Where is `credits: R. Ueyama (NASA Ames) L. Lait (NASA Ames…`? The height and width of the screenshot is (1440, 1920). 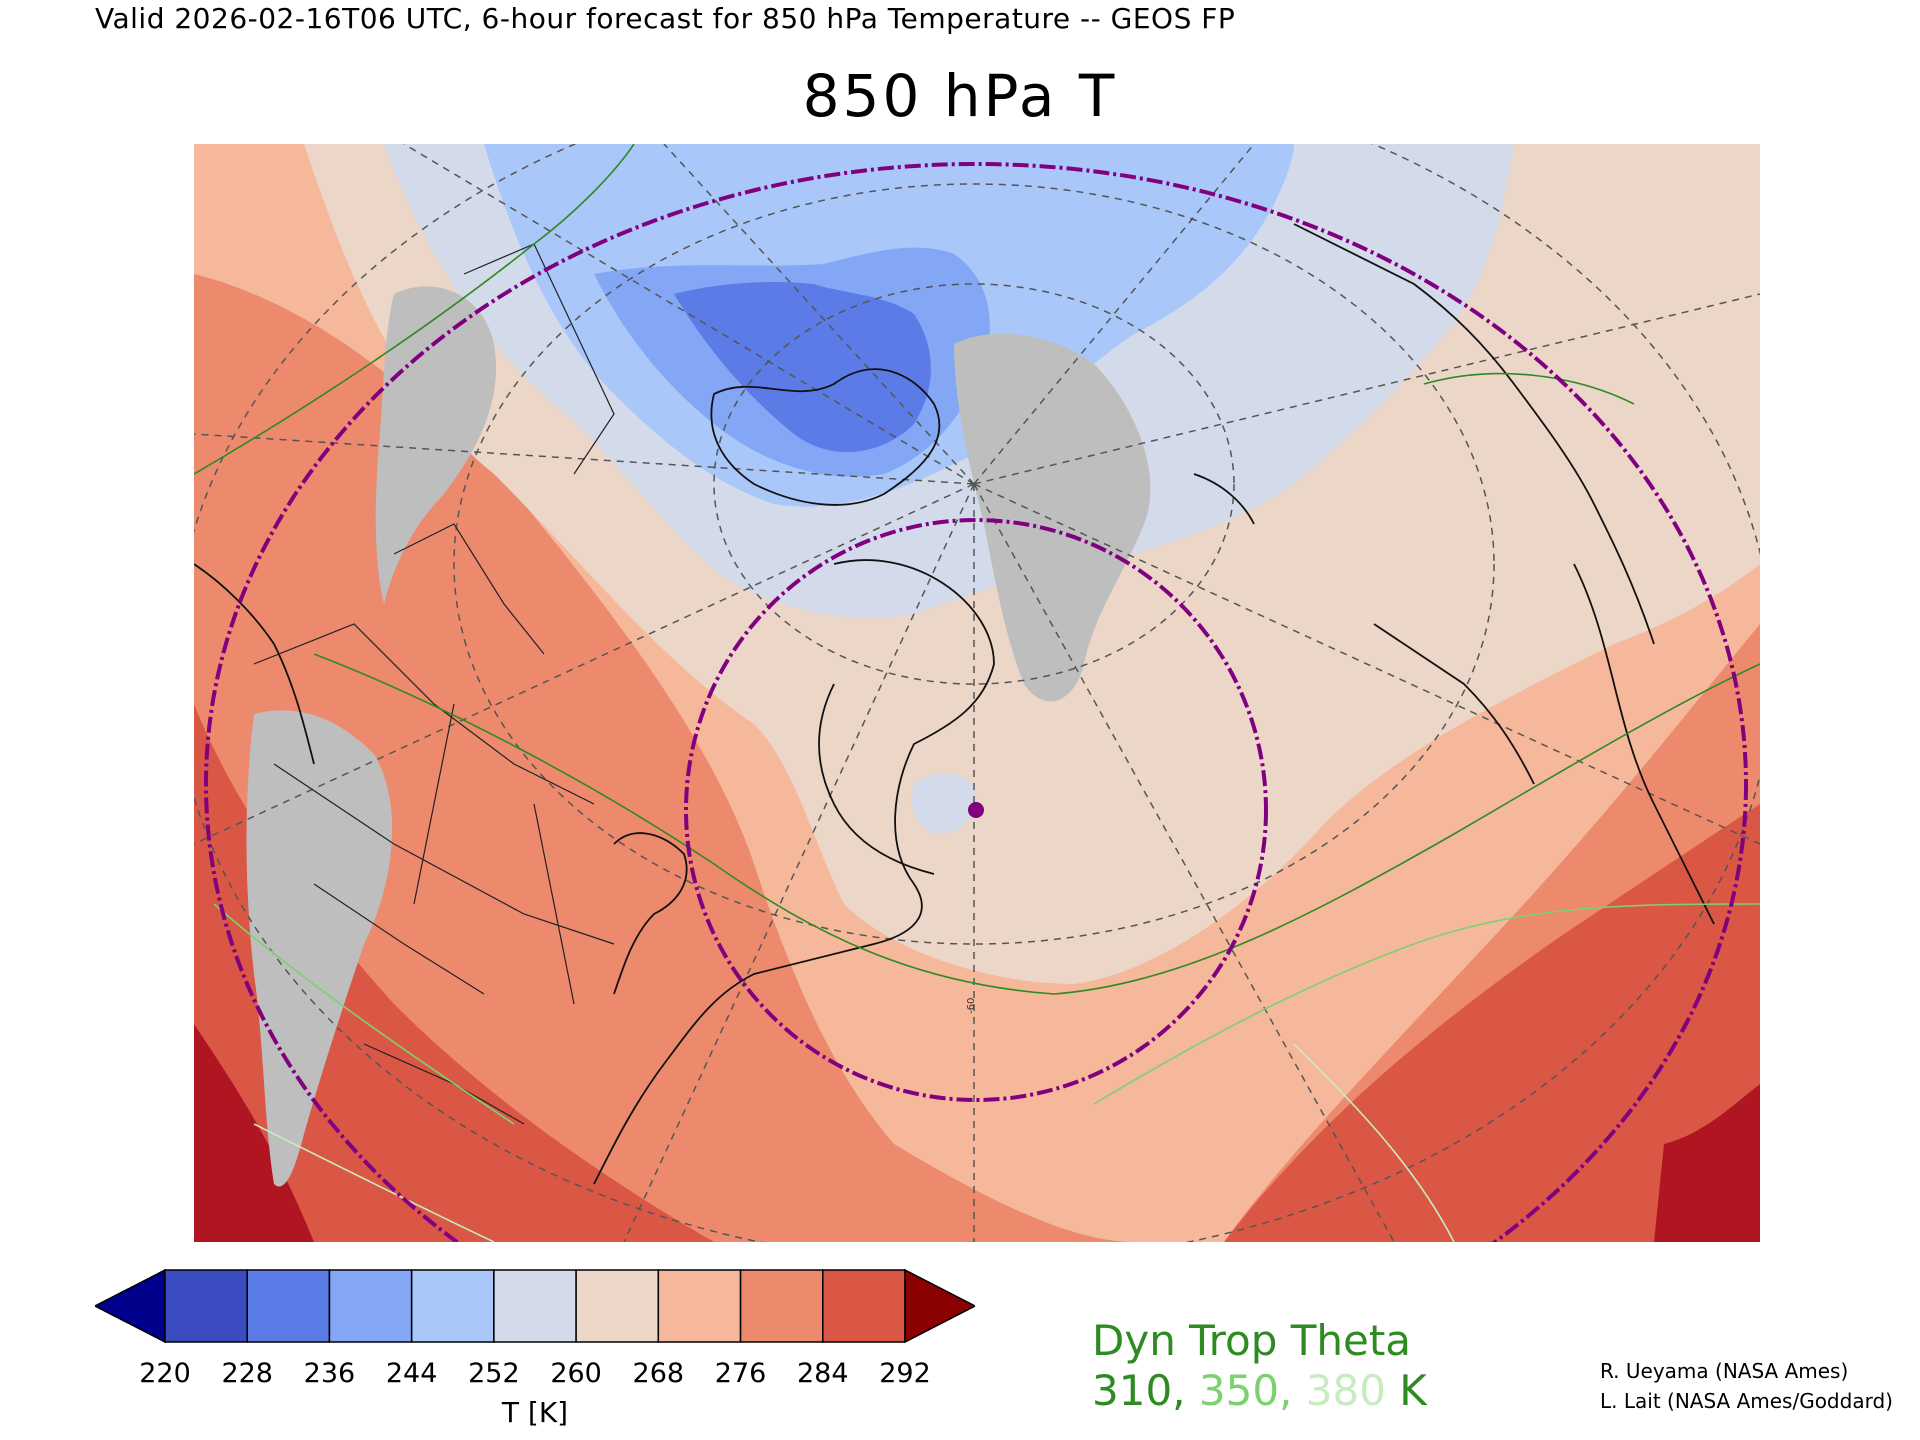
credits: R. Ueyama (NASA Ames) L. Lait (NASA Ames… is located at coordinates (1746, 1386).